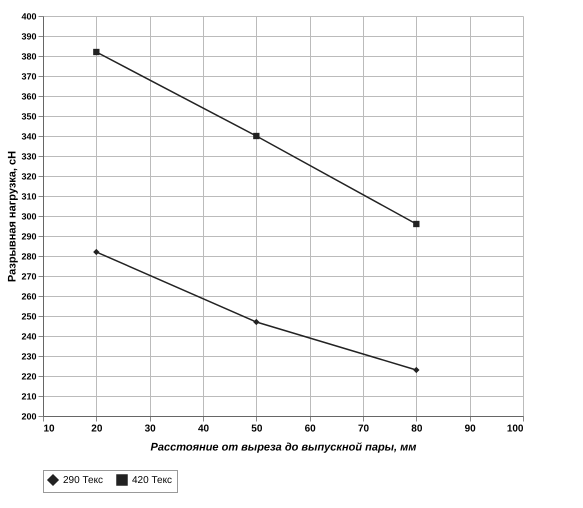 The height and width of the screenshot is (508, 583). What do you see at coordinates (150, 429) in the screenshot?
I see `x-tick-label: 30` at bounding box center [150, 429].